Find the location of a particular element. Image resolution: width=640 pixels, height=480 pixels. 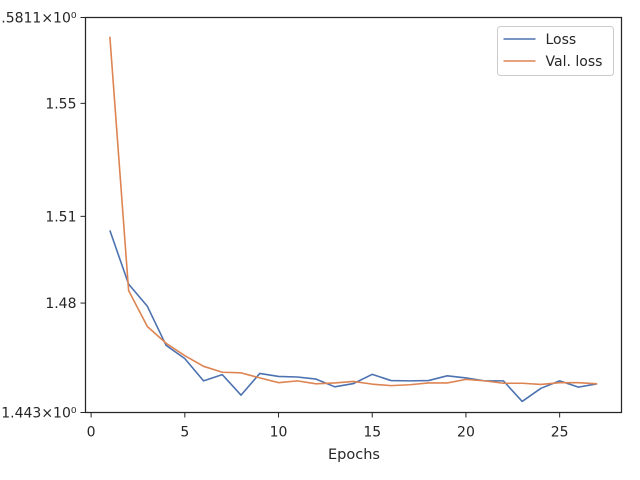

y-tick-label: 1.443×10⁰ is located at coordinates (39, 414).